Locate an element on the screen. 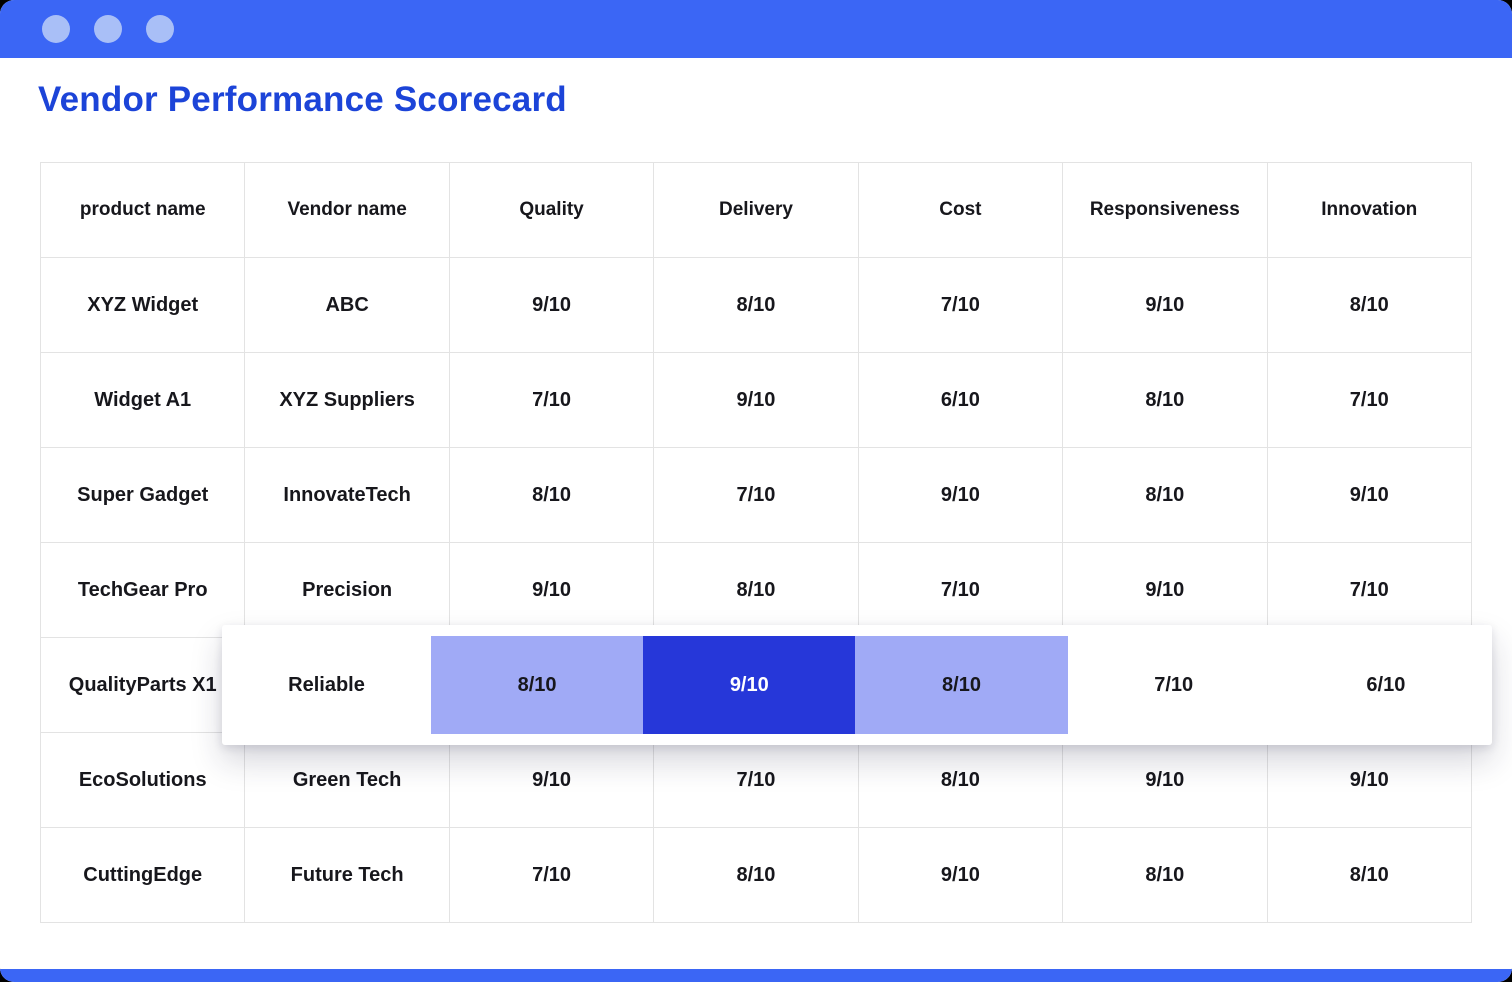 Image resolution: width=1512 pixels, height=982 pixels. vendor-name-cell: Future Tech is located at coordinates (347, 875).